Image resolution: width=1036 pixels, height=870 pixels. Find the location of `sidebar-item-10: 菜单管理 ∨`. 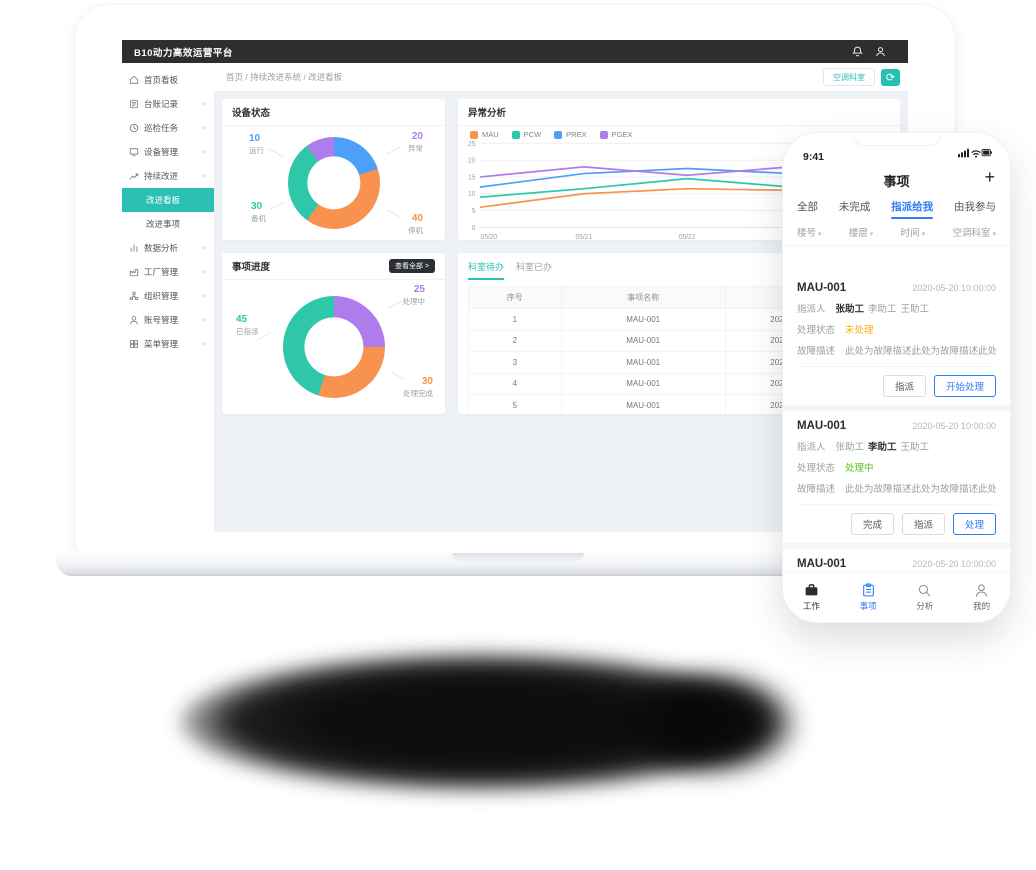

sidebar-item-10: 菜单管理 ∨ is located at coordinates (168, 344).